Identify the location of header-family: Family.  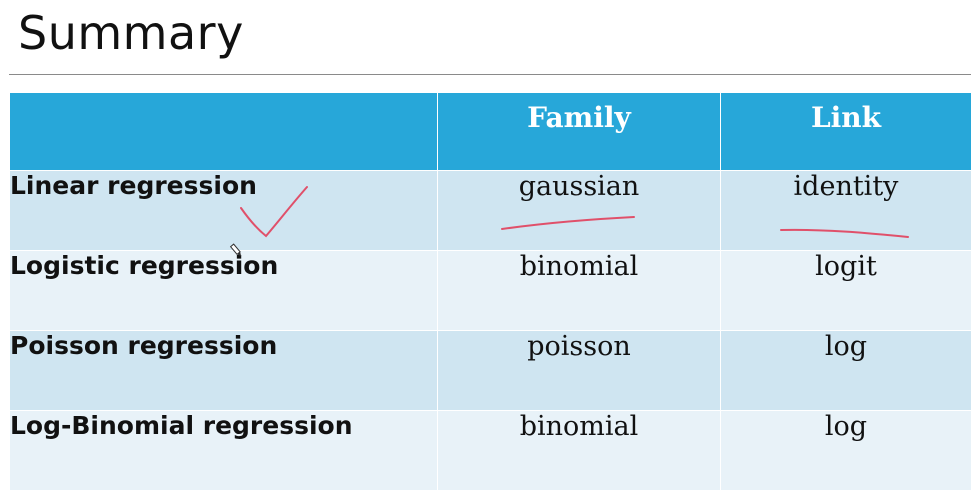
(579, 131).